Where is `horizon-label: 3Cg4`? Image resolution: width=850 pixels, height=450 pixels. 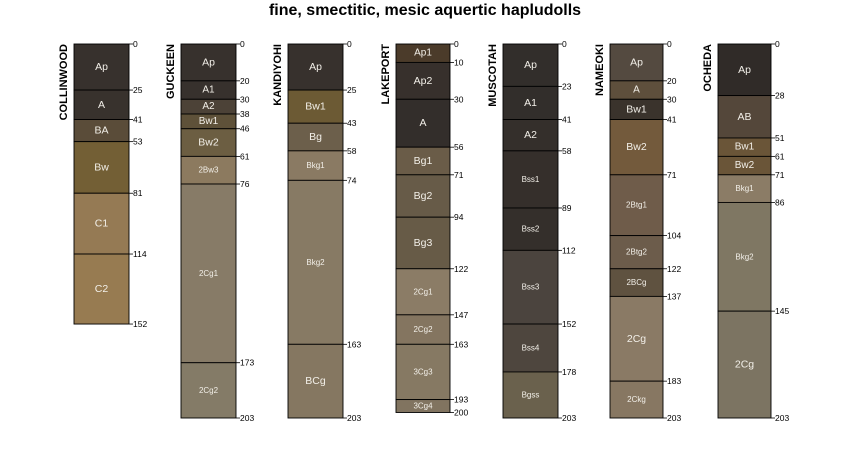
horizon-label: 3Cg4 is located at coordinates (423, 406).